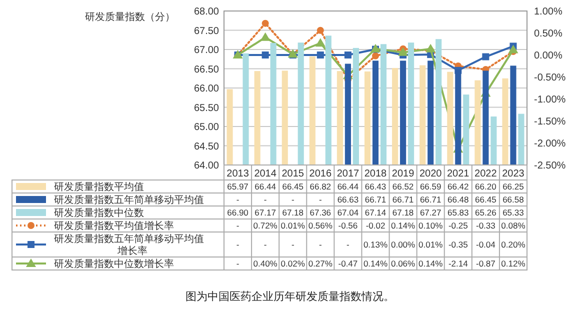 Image resolution: width=573 pixels, height=325 pixels. What do you see at coordinates (265, 213) in the screenshot?
I see `data-label: 67.17` at bounding box center [265, 213].